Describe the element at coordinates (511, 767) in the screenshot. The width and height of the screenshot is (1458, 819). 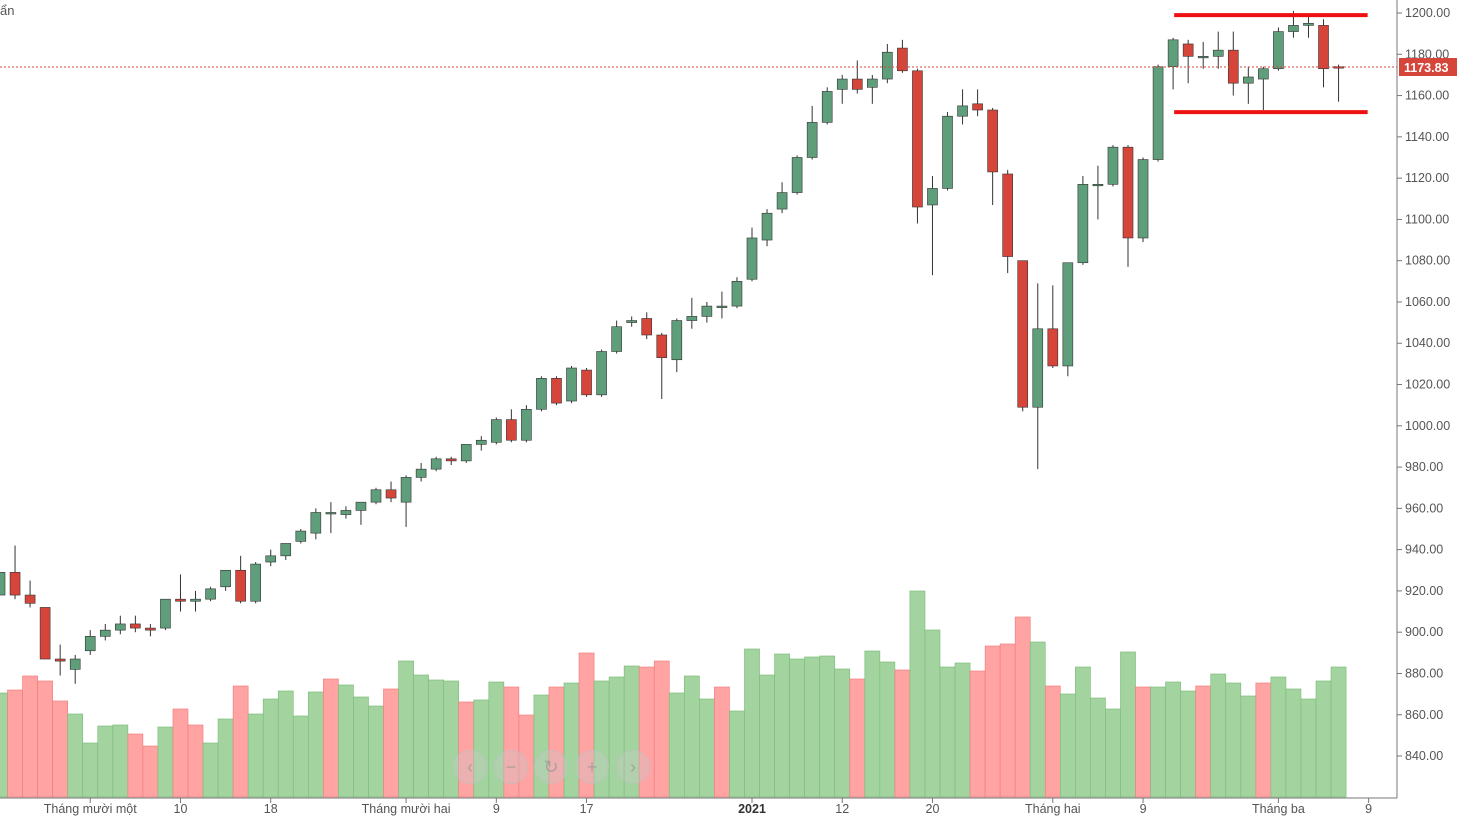
I see `zoom-out-button: −` at that location.